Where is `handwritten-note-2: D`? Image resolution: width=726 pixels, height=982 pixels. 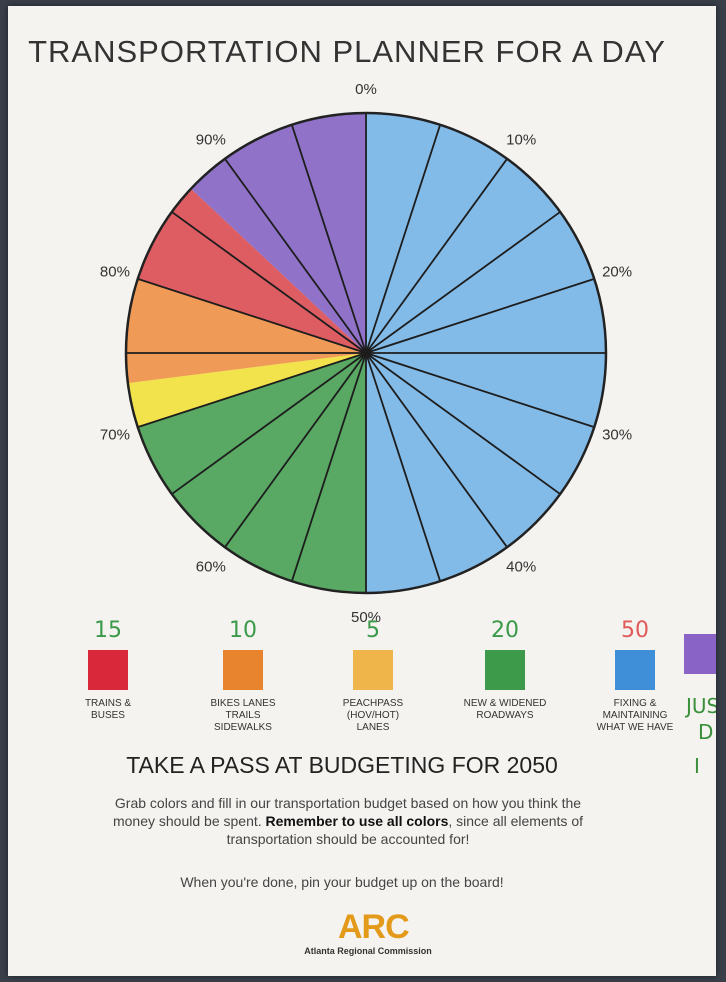
handwritten-note-2: D is located at coordinates (706, 732).